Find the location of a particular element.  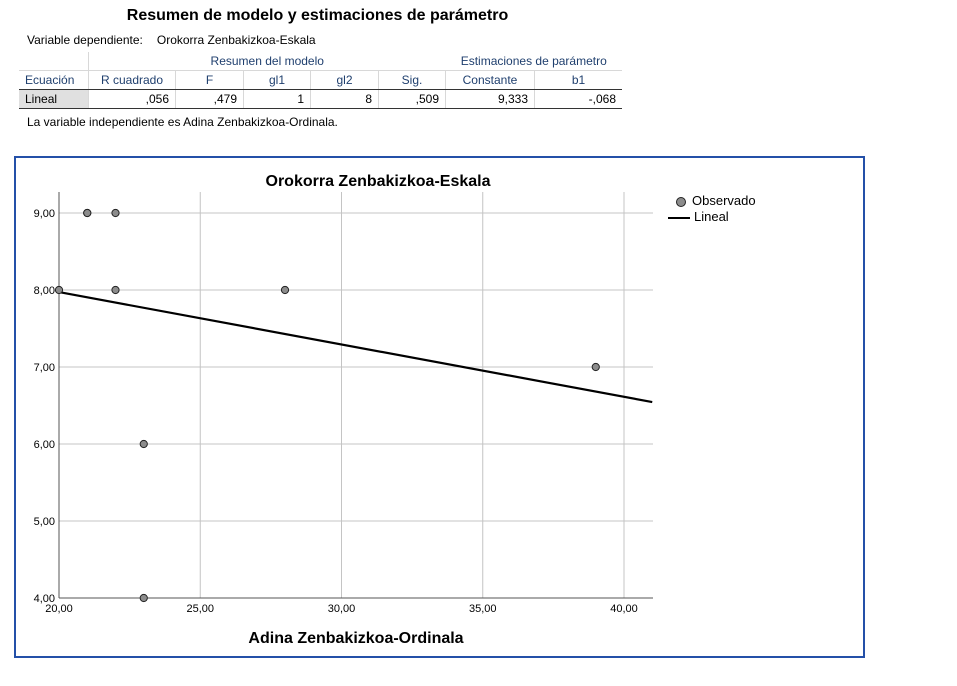

table-row: Lineal ,056 ,479 1 8 ,509 9,333 -,068 is located at coordinates (320, 99).